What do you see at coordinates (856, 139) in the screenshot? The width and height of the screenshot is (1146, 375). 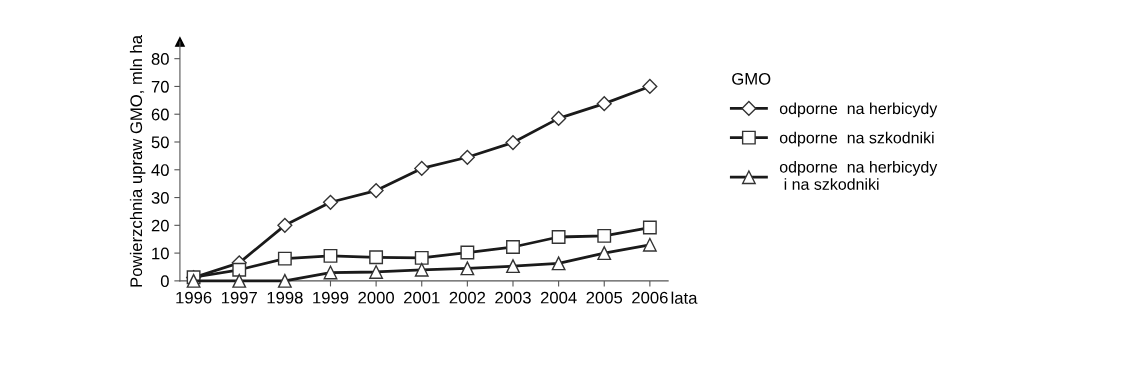 I see `legend-label: odporne na szkodniki` at bounding box center [856, 139].